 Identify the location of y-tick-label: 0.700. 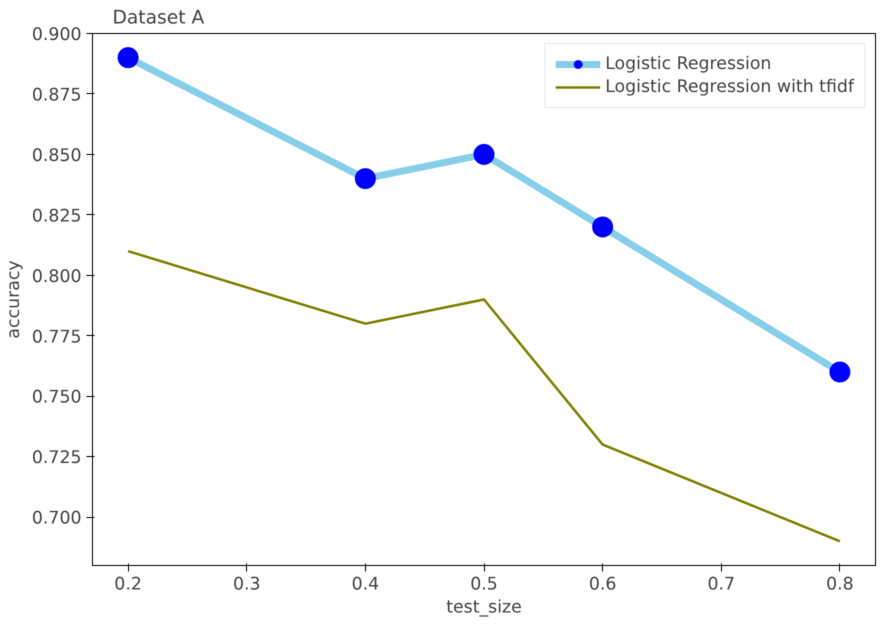
(57, 518).